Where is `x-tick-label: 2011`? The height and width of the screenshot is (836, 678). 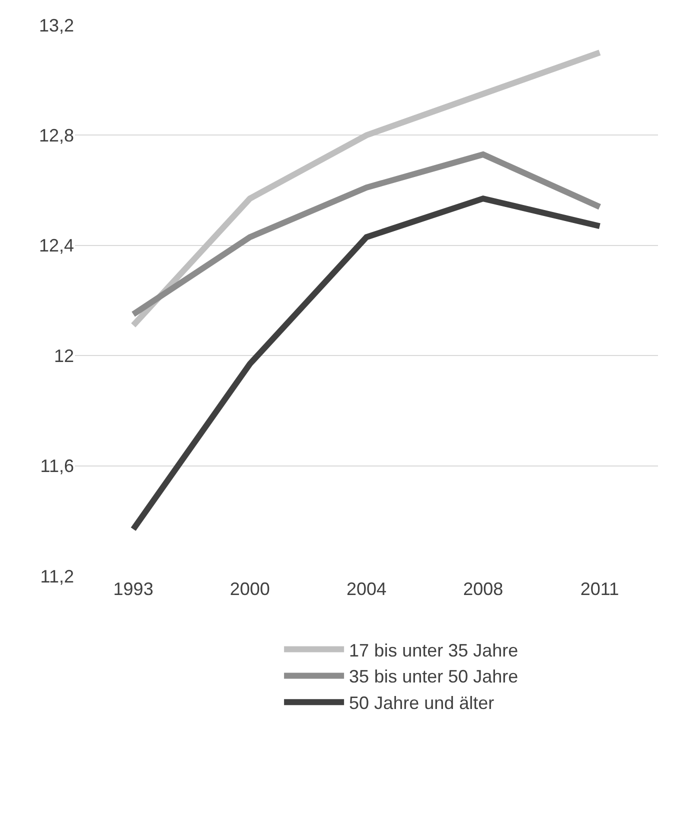 x-tick-label: 2011 is located at coordinates (600, 589).